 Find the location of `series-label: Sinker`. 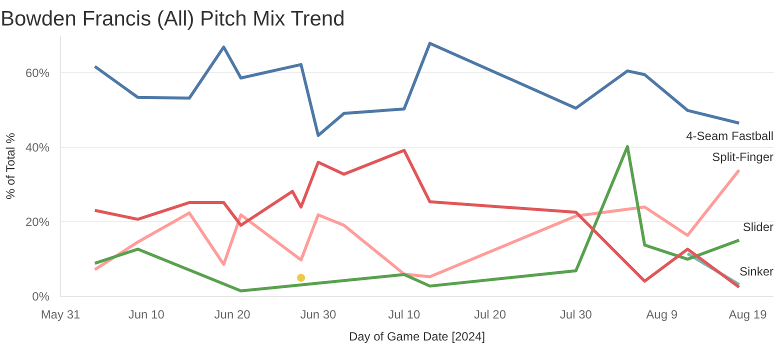

series-label: Sinker is located at coordinates (756, 271).